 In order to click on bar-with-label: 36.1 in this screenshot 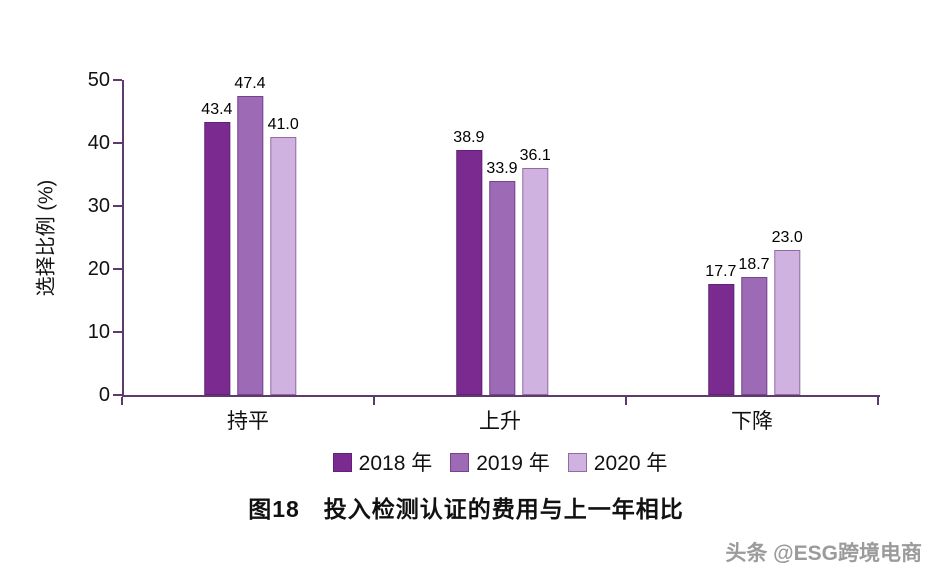, I will do `click(535, 271)`.